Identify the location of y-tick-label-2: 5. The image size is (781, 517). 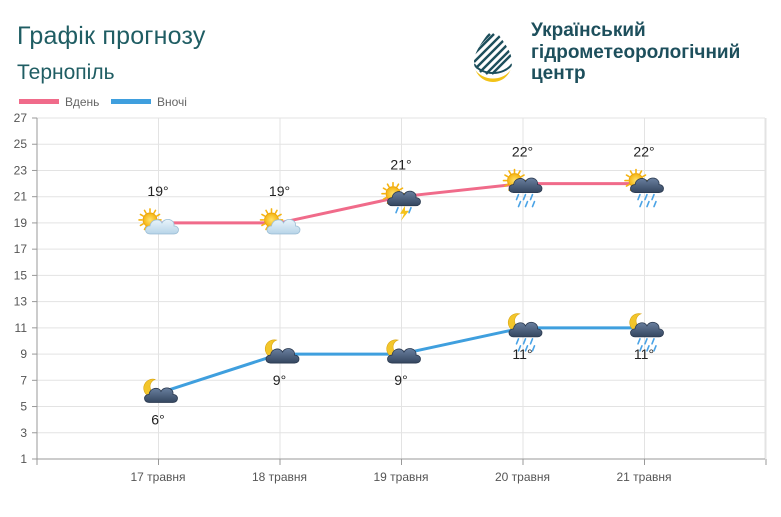
(23, 407).